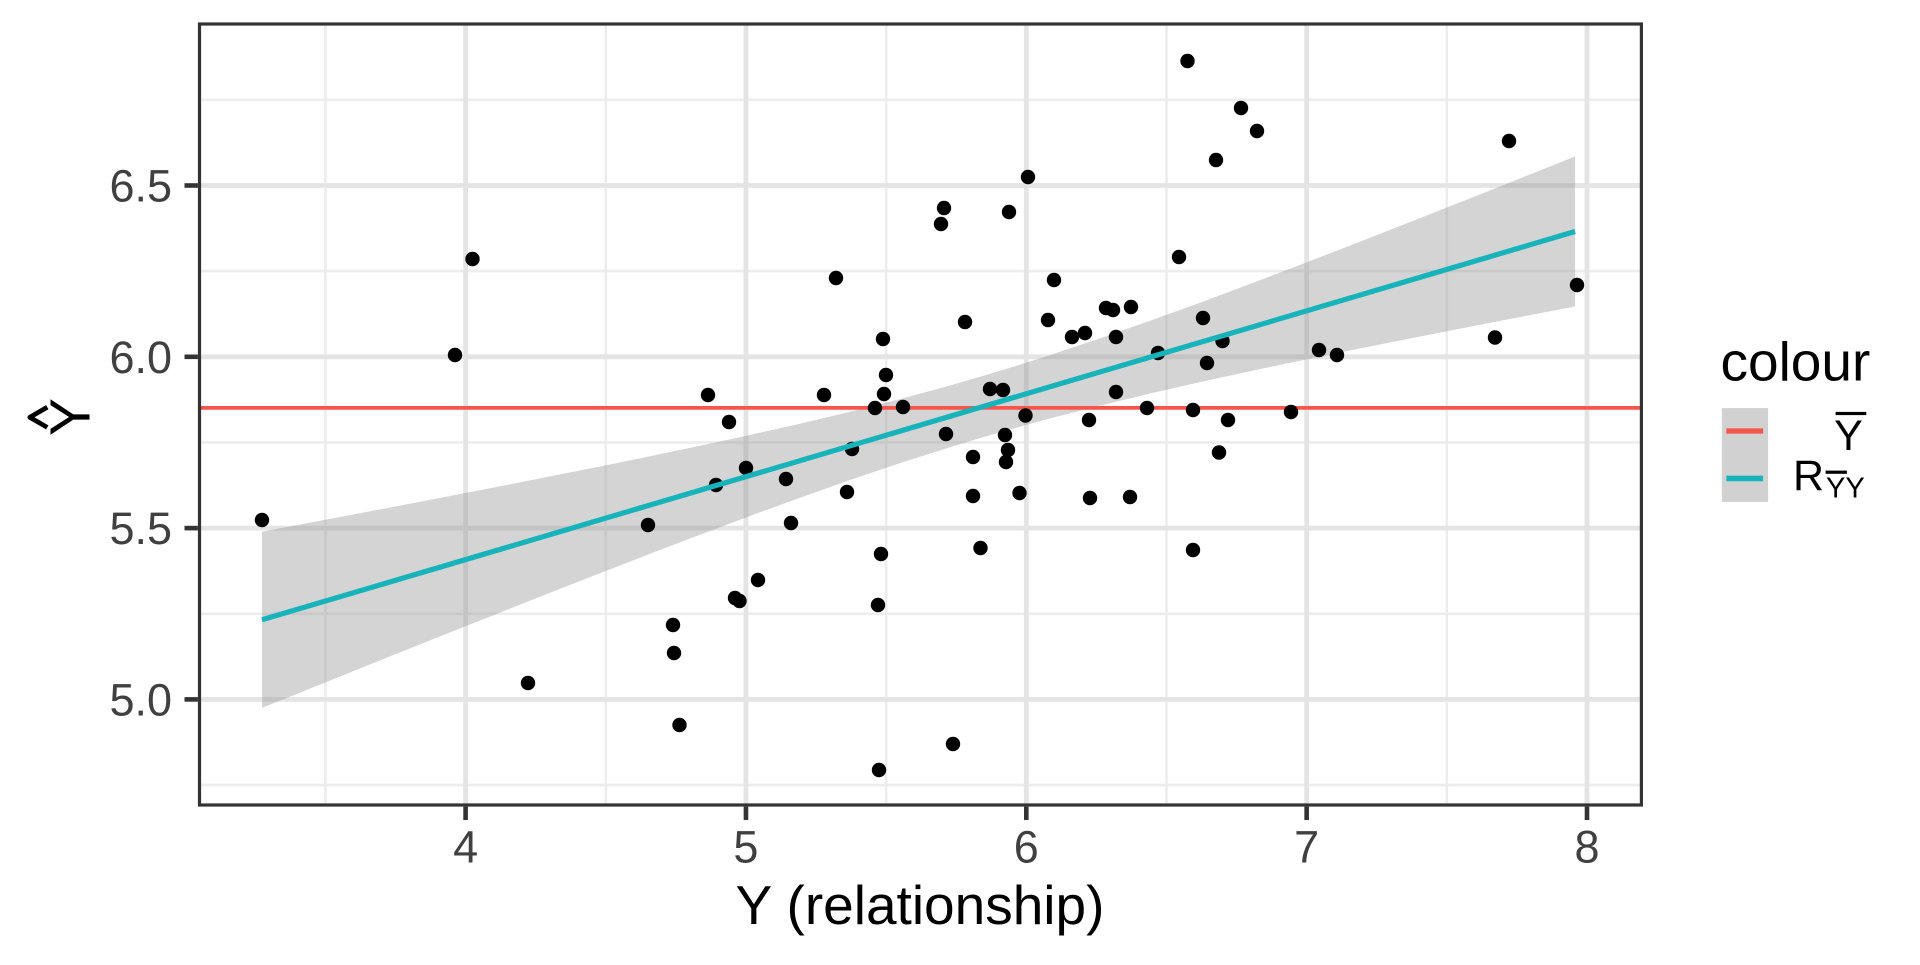 This screenshot has width=1920, height=965. I want to click on svg-text: YY, so click(1845, 489).